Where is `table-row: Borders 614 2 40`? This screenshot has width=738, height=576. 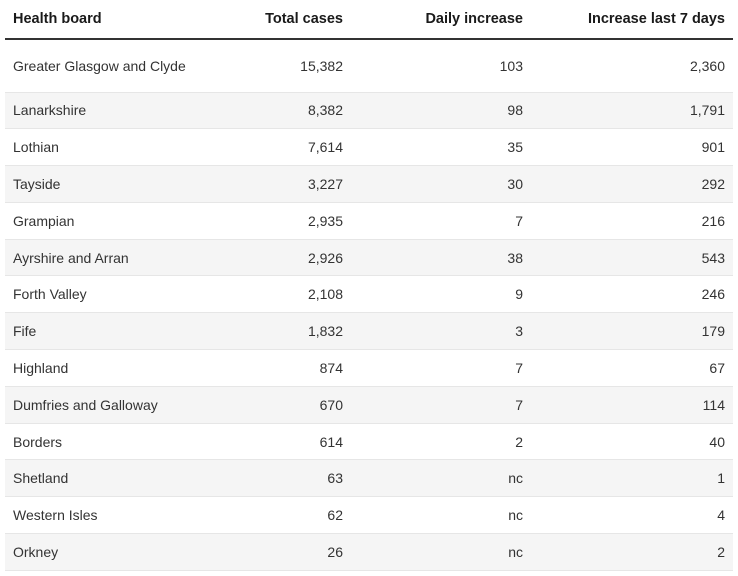
table-row: Borders 614 2 40 is located at coordinates (369, 442).